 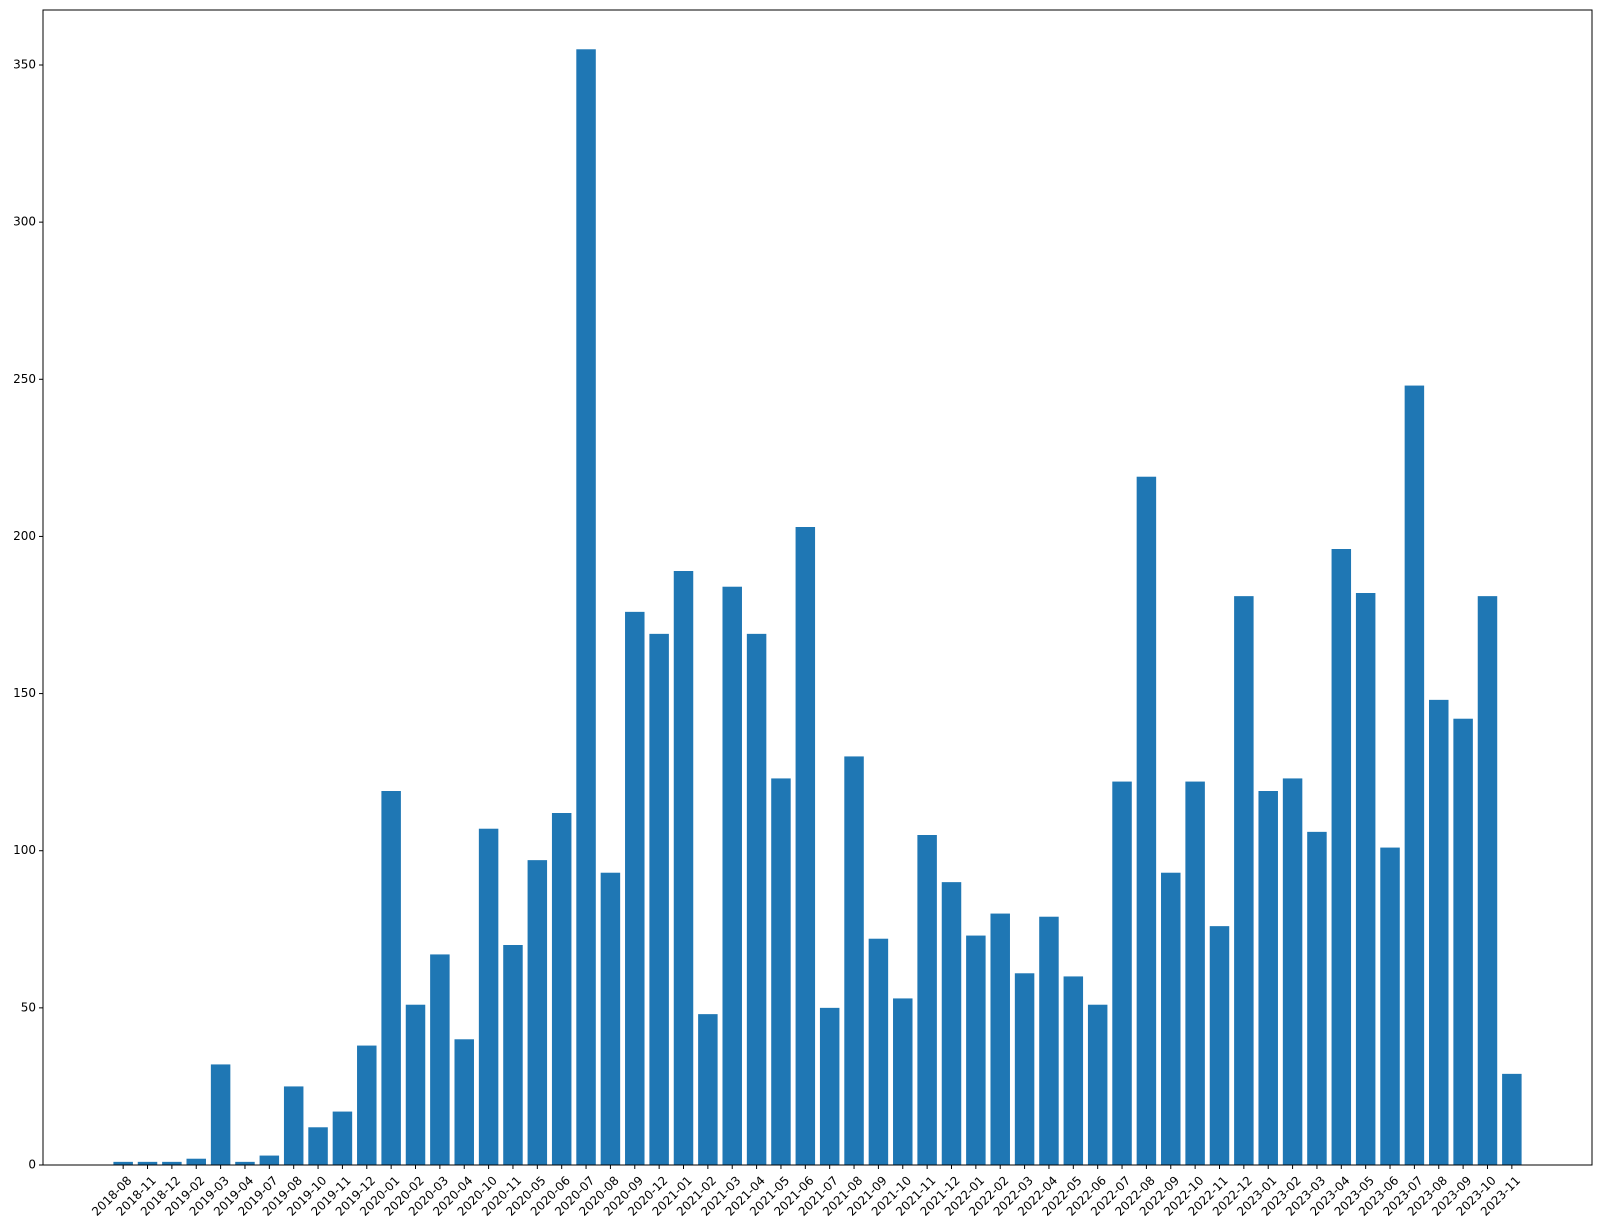 What do you see at coordinates (24, 850) in the screenshot?
I see `y-tick-label: 100` at bounding box center [24, 850].